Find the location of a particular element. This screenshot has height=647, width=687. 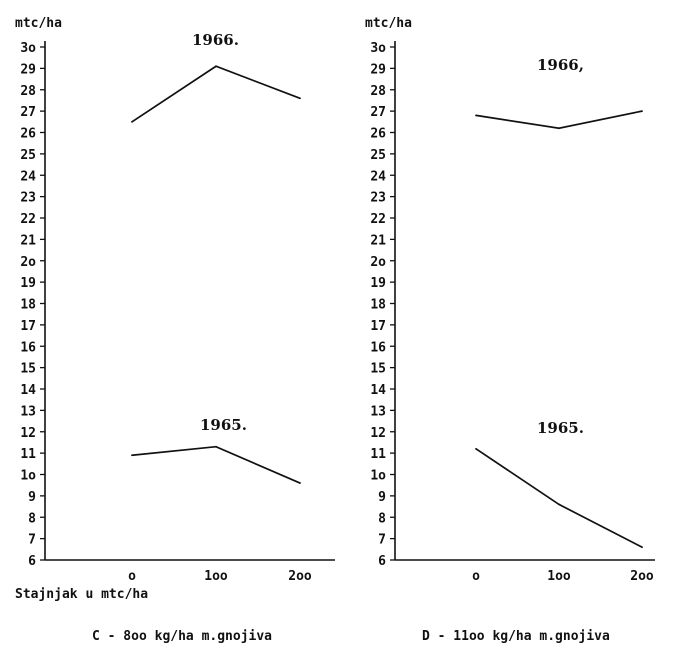

series-label: 1966, is located at coordinates (560, 65).